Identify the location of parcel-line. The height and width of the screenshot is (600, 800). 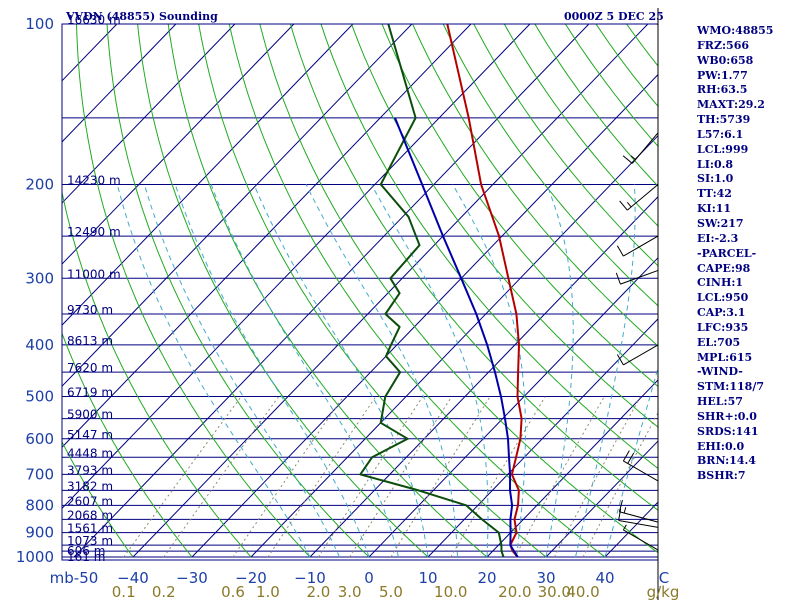
(456, 337).